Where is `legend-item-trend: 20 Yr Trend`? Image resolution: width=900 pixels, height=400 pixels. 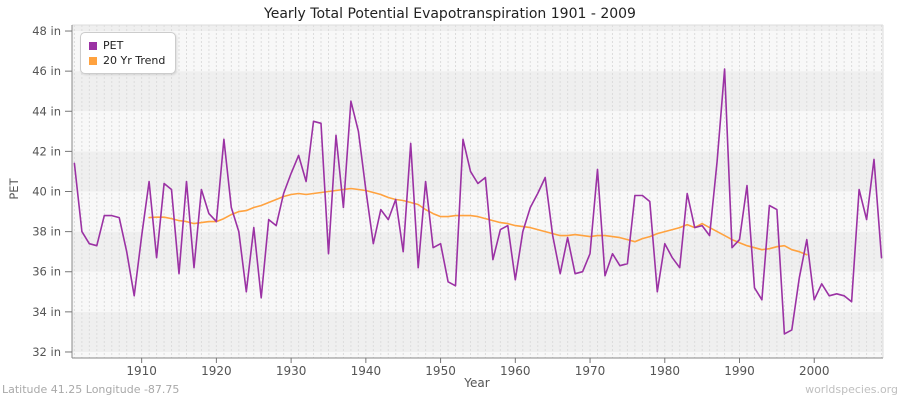 legend-item-trend: 20 Yr Trend is located at coordinates (127, 60).